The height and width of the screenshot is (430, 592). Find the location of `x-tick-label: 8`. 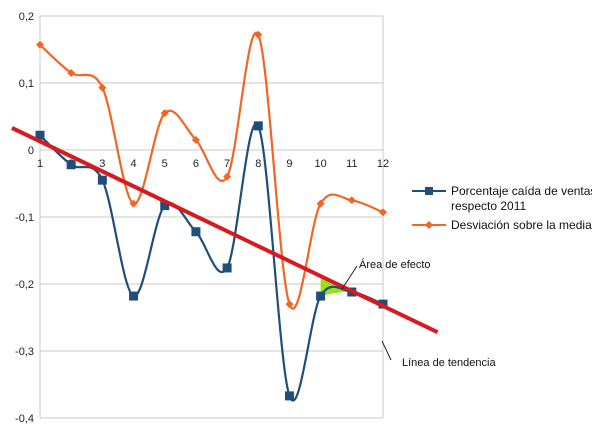

x-tick-label: 8 is located at coordinates (258, 164).